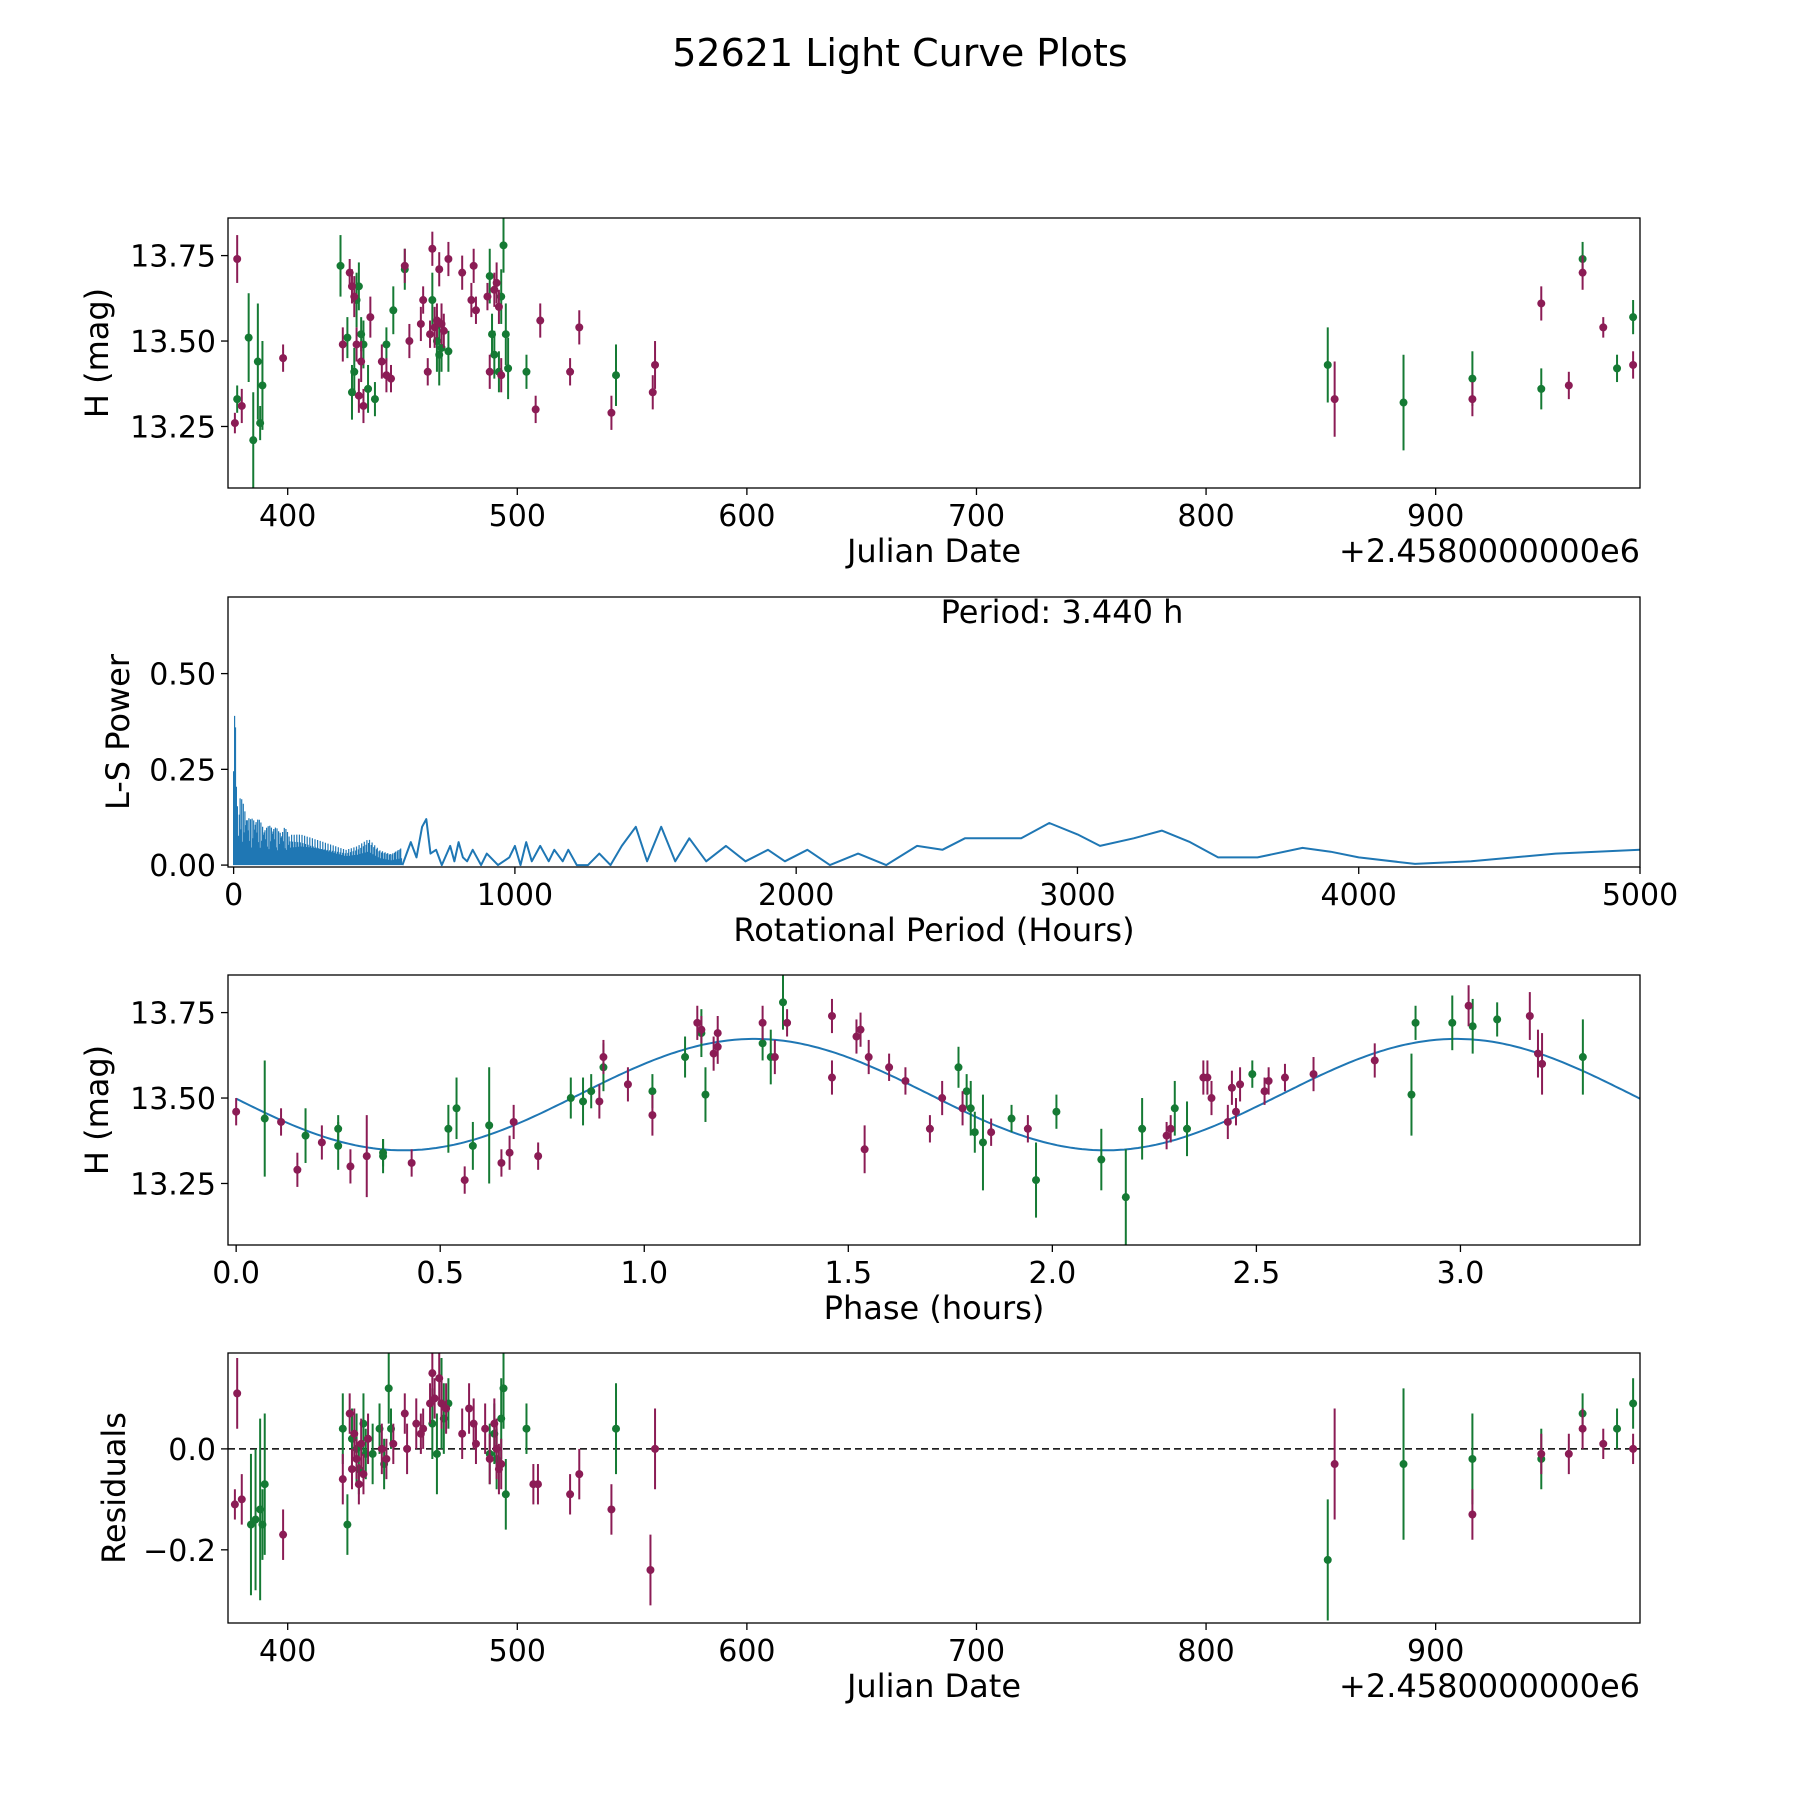 The image size is (1800, 1800). Describe the element at coordinates (976, 516) in the screenshot. I see `light-curve-xtick-label: 700` at that location.